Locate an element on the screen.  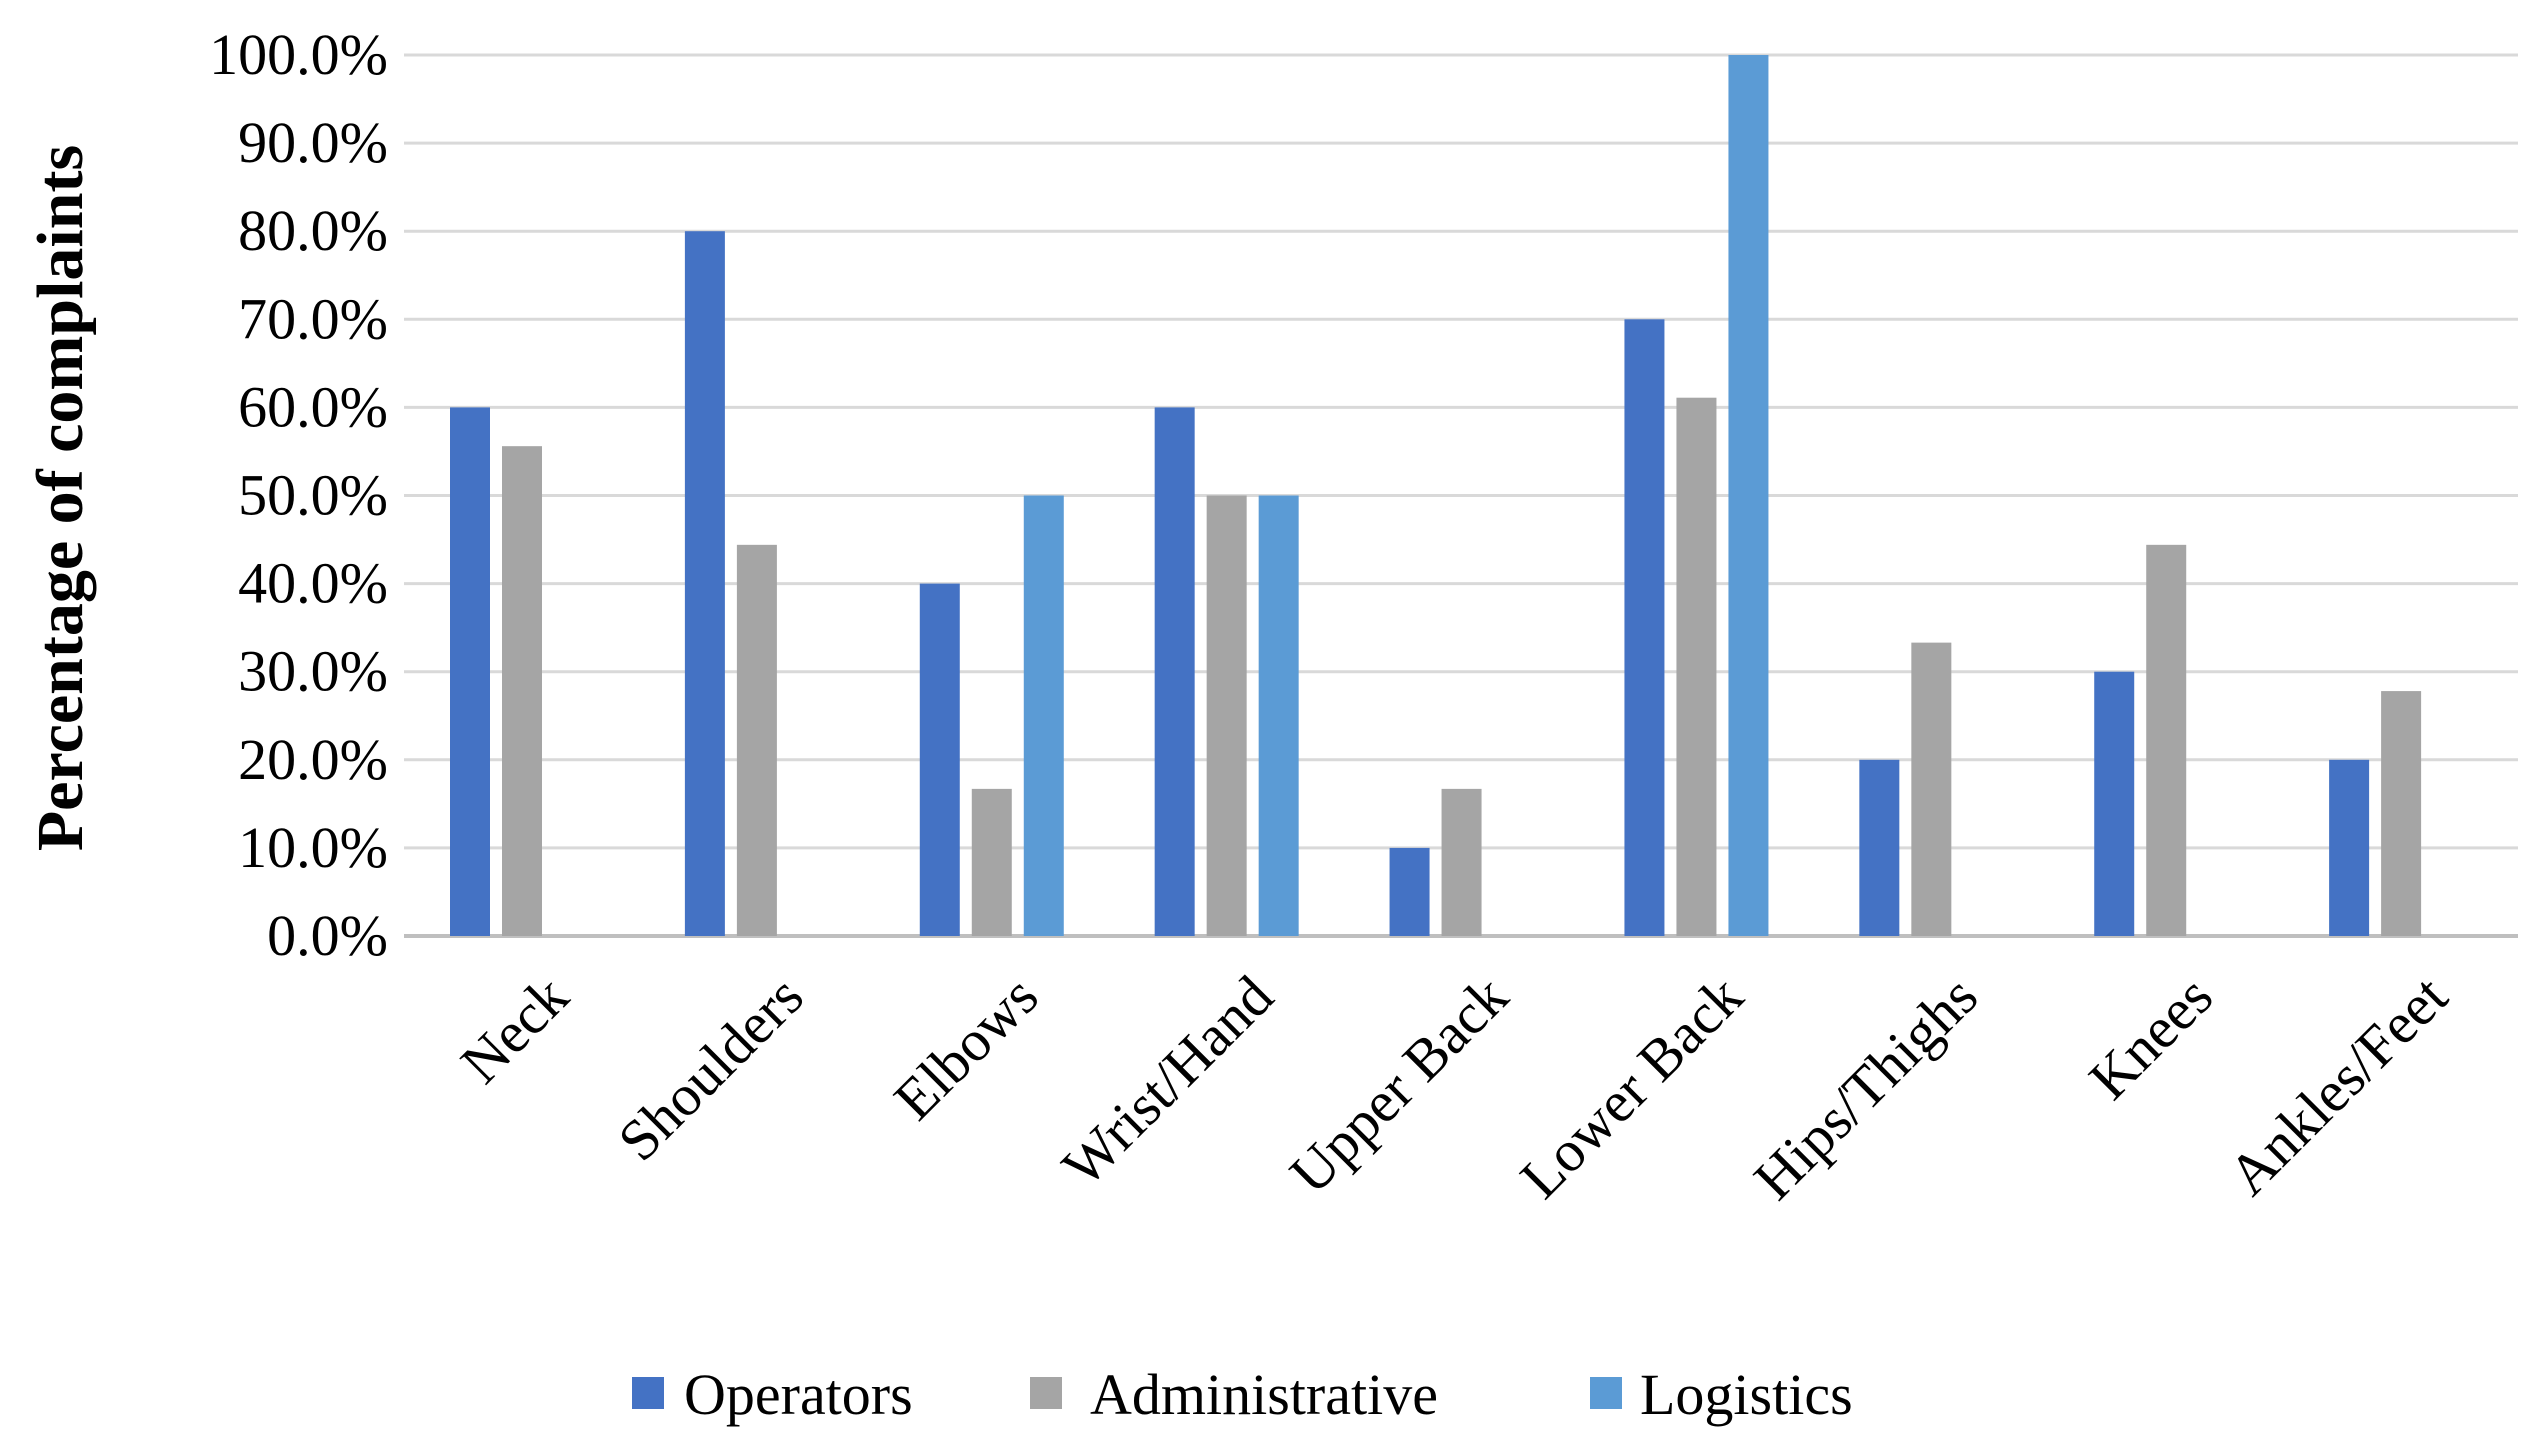
bar-operators-lower-back is located at coordinates (1644, 627).